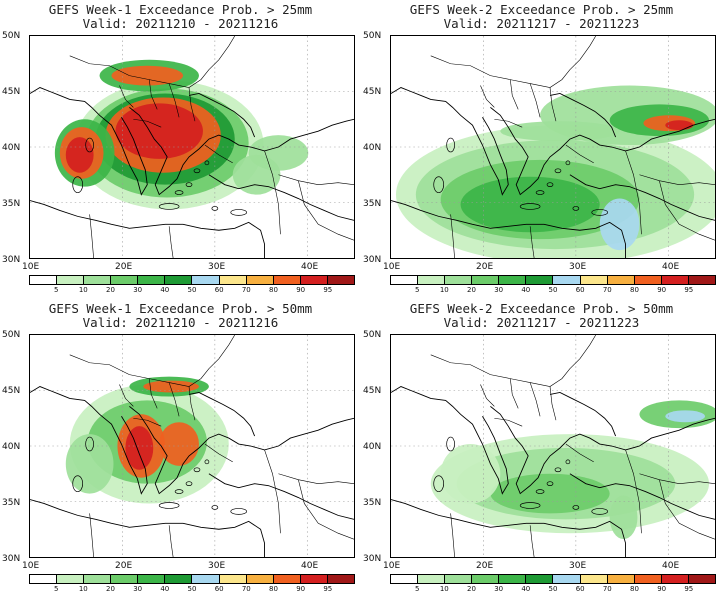 The image size is (722, 598). Describe the element at coordinates (541, 23) in the screenshot. I see `panel-valid-dates: Valid: 20211217 - 20211223` at that location.